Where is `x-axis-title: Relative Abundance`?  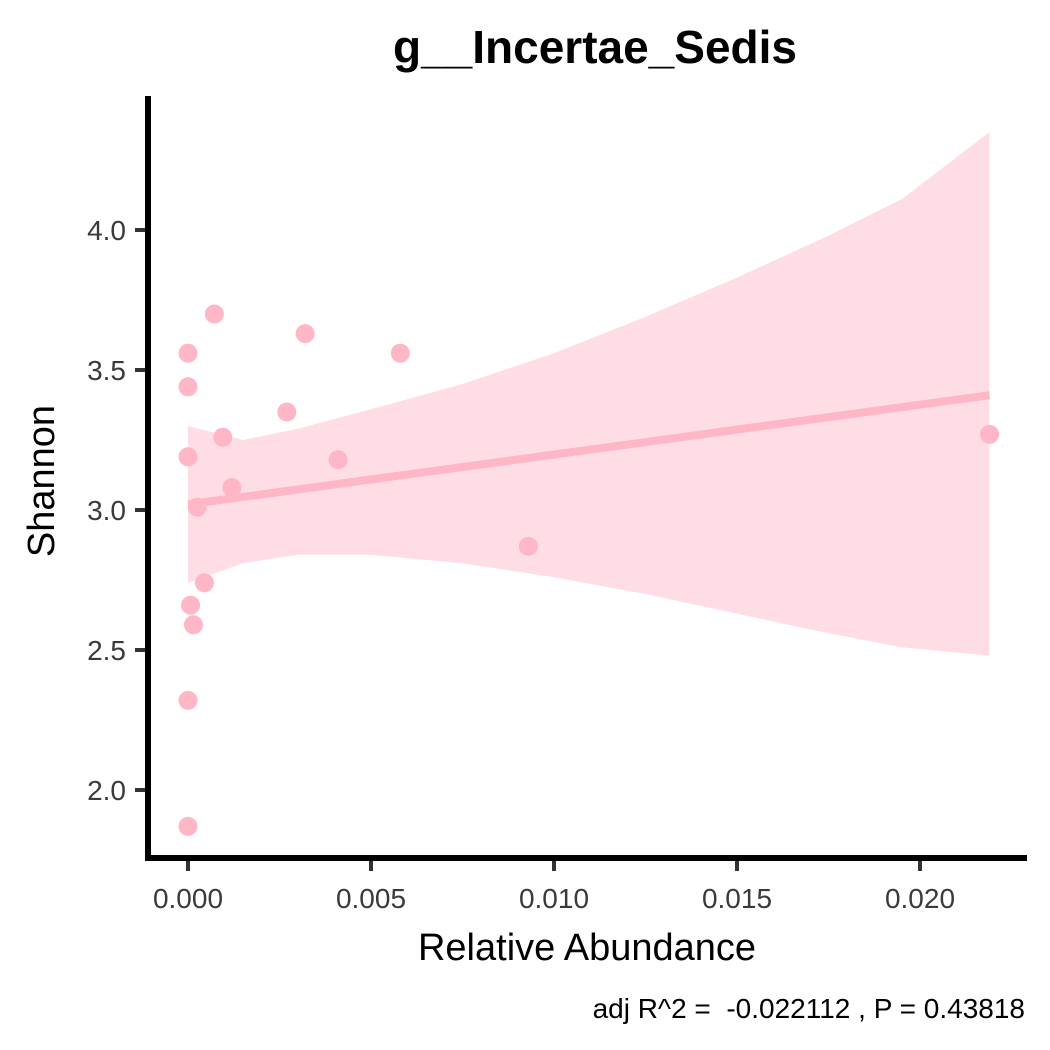 x-axis-title: Relative Abundance is located at coordinates (587, 948).